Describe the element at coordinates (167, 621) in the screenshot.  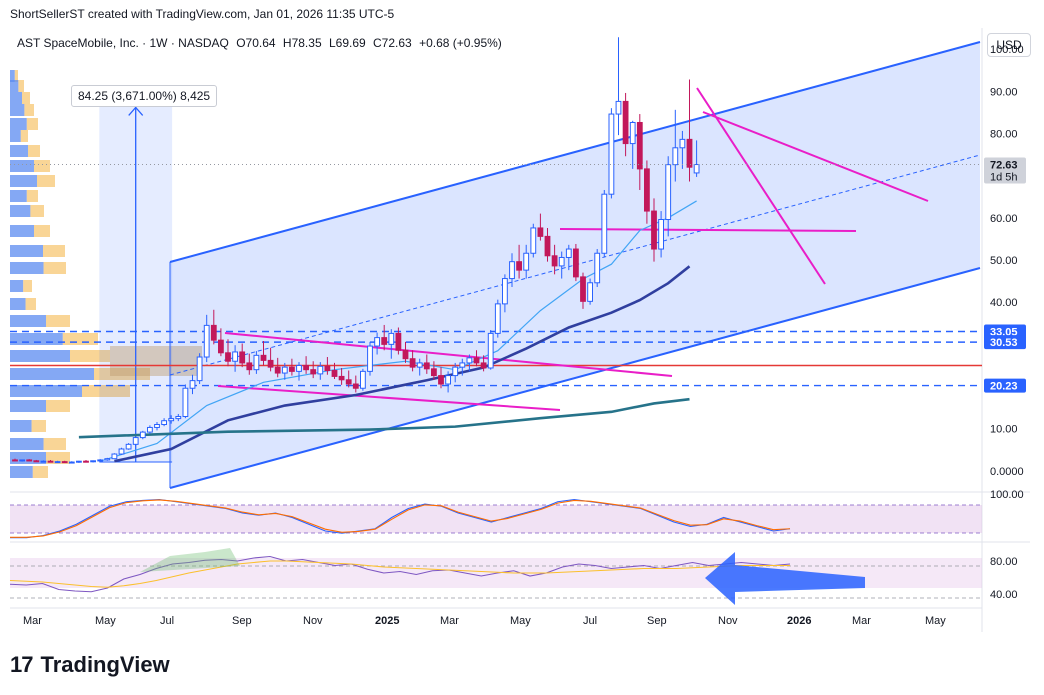
I see `time-axis-tick: Jul` at that location.